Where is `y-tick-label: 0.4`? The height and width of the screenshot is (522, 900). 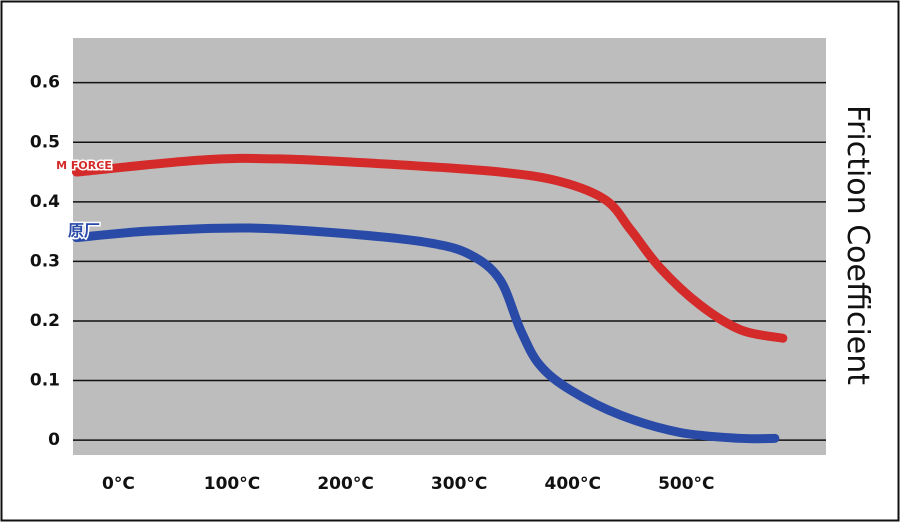 y-tick-label: 0.4 is located at coordinates (45, 202).